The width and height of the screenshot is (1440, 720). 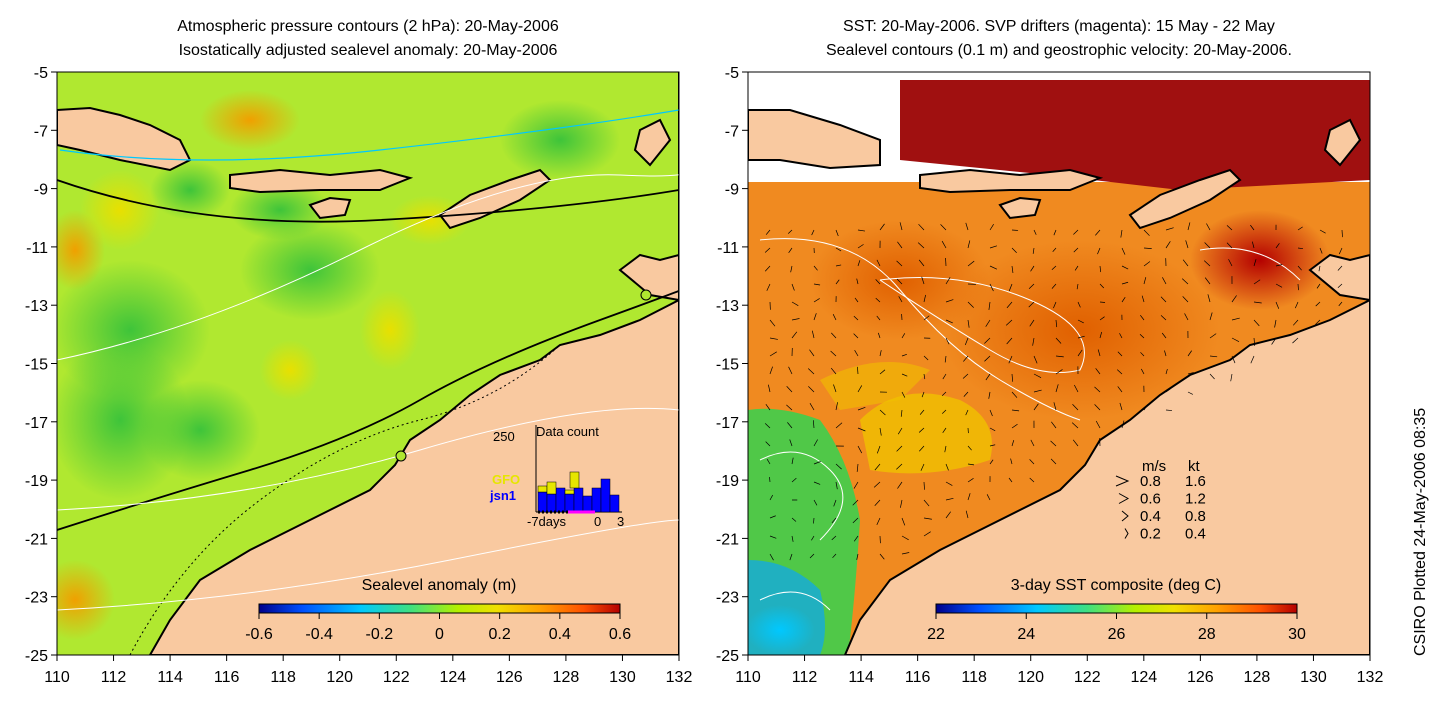 What do you see at coordinates (936, 634) in the screenshot?
I see `colorbar-tick-label: 22` at bounding box center [936, 634].